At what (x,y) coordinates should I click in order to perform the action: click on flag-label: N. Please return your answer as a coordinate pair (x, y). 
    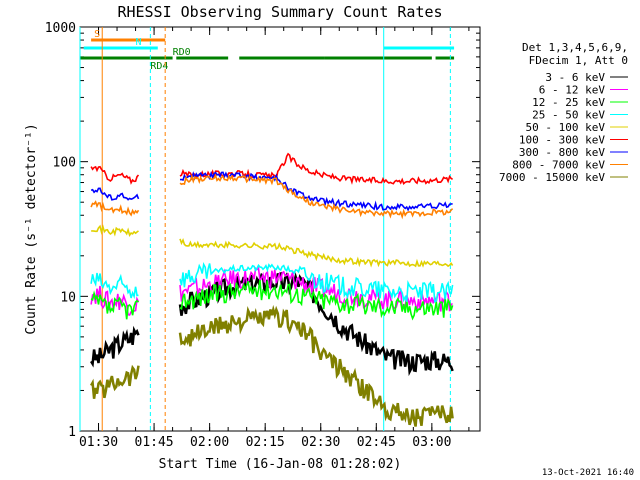
    Looking at the image, I should click on (139, 42).